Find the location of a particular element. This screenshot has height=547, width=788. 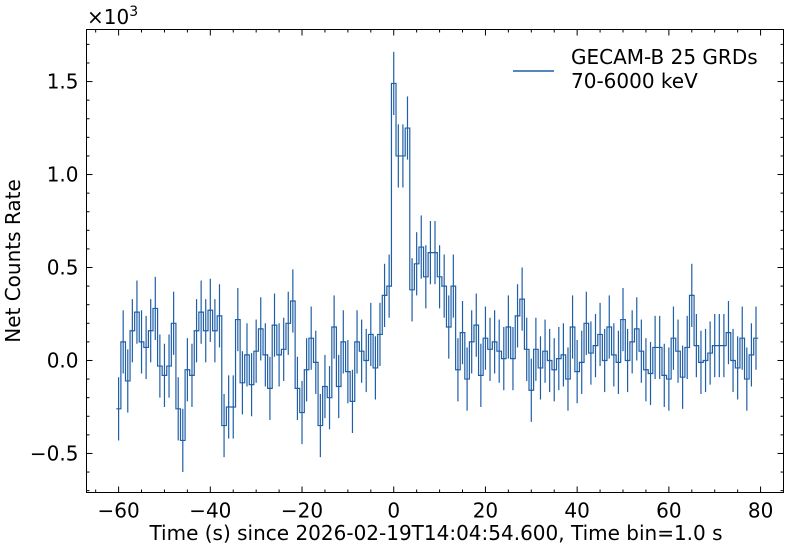

y-tick-label: 0.5 is located at coordinates (63, 268).